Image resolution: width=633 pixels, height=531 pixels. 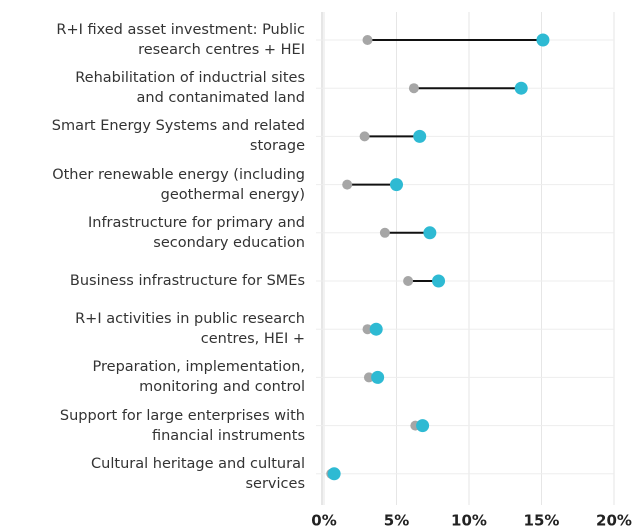 What do you see at coordinates (542, 521) in the screenshot?
I see `x-tick-label: 15%` at bounding box center [542, 521].